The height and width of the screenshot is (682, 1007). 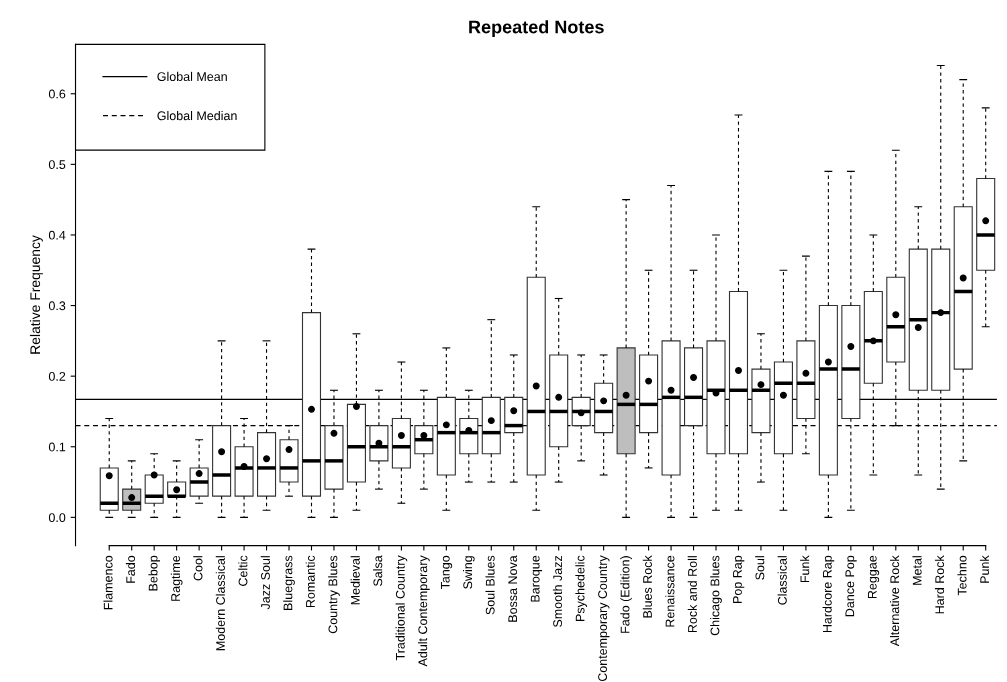 I want to click on x-tick-label: Salsa, so click(x=378, y=571).